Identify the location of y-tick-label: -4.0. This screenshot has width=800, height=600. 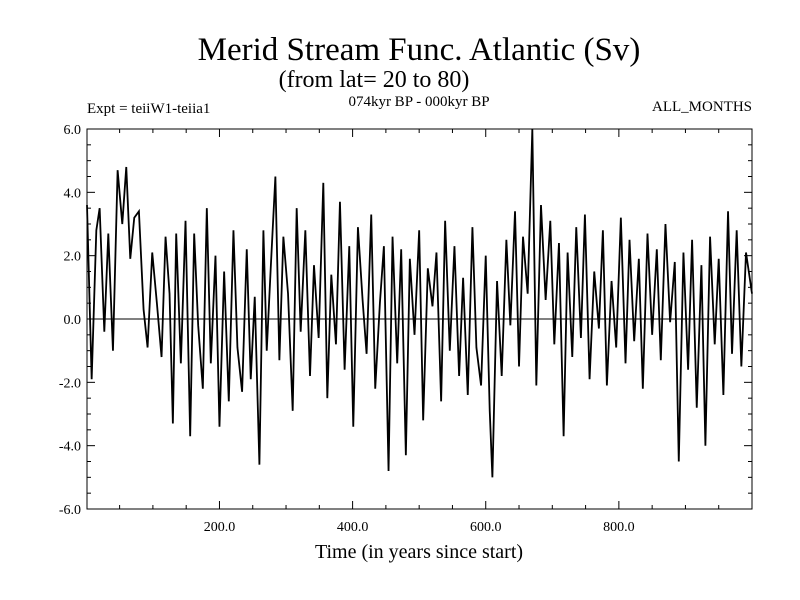
(70, 447).